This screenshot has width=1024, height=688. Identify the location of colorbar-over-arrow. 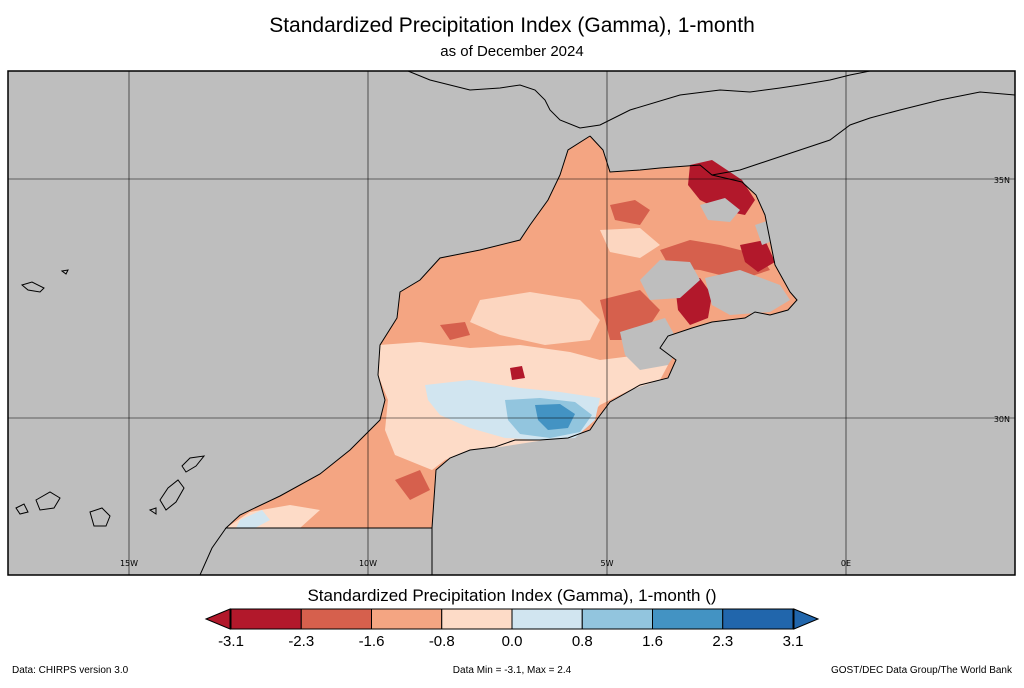
(806, 619).